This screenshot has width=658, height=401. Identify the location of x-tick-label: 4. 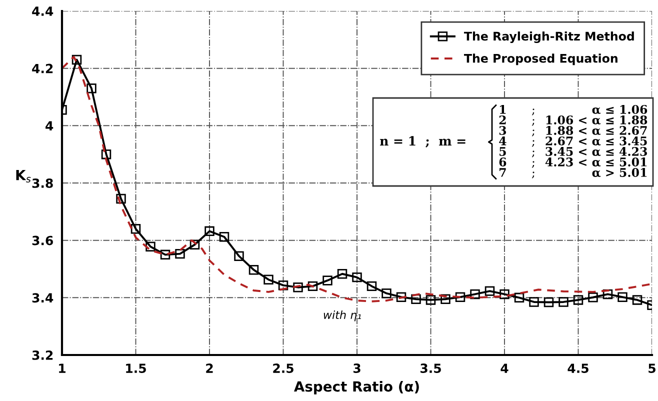
(504, 368).